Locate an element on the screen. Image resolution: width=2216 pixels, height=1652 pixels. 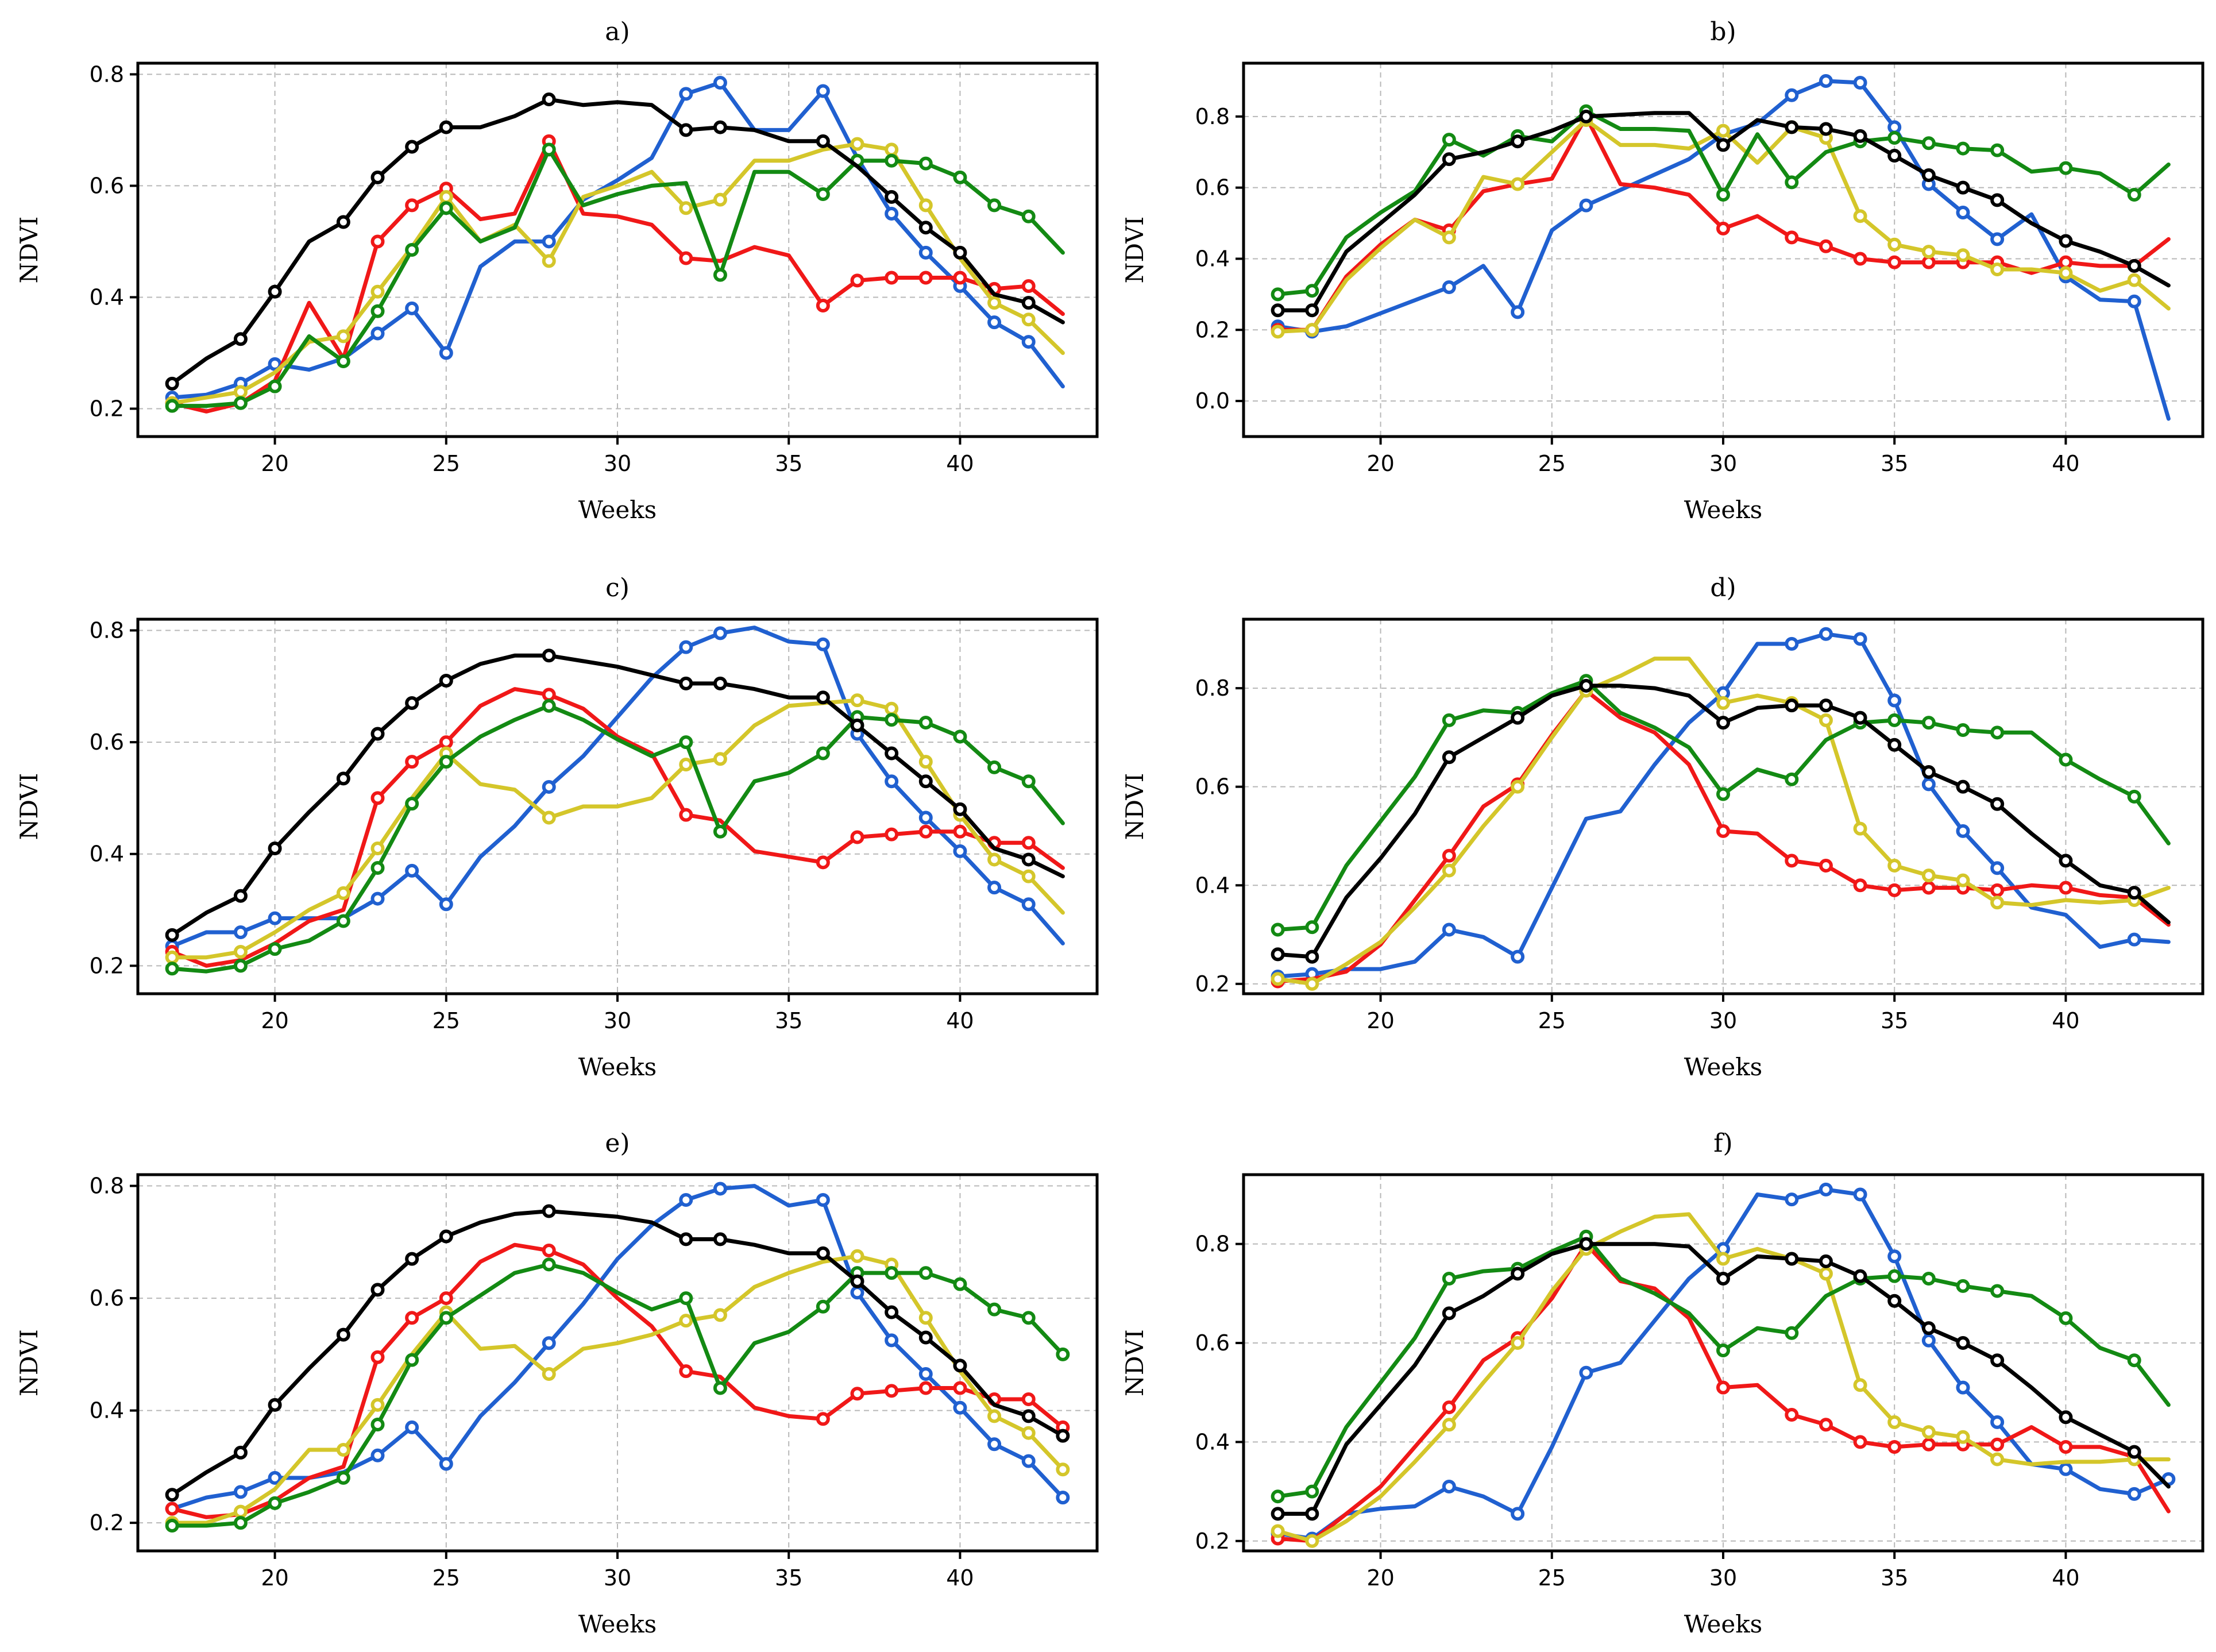
chart-title: e) is located at coordinates (617, 1143).